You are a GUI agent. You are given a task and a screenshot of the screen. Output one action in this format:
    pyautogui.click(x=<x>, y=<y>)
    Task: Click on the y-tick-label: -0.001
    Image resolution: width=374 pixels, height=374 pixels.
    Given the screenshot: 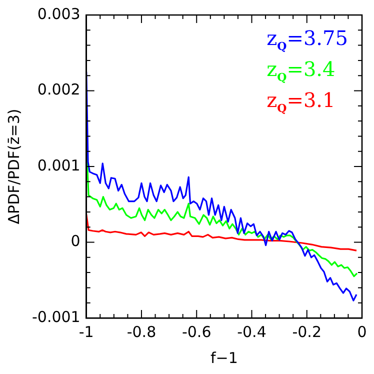 What is the action you would take?
    pyautogui.click(x=56, y=317)
    